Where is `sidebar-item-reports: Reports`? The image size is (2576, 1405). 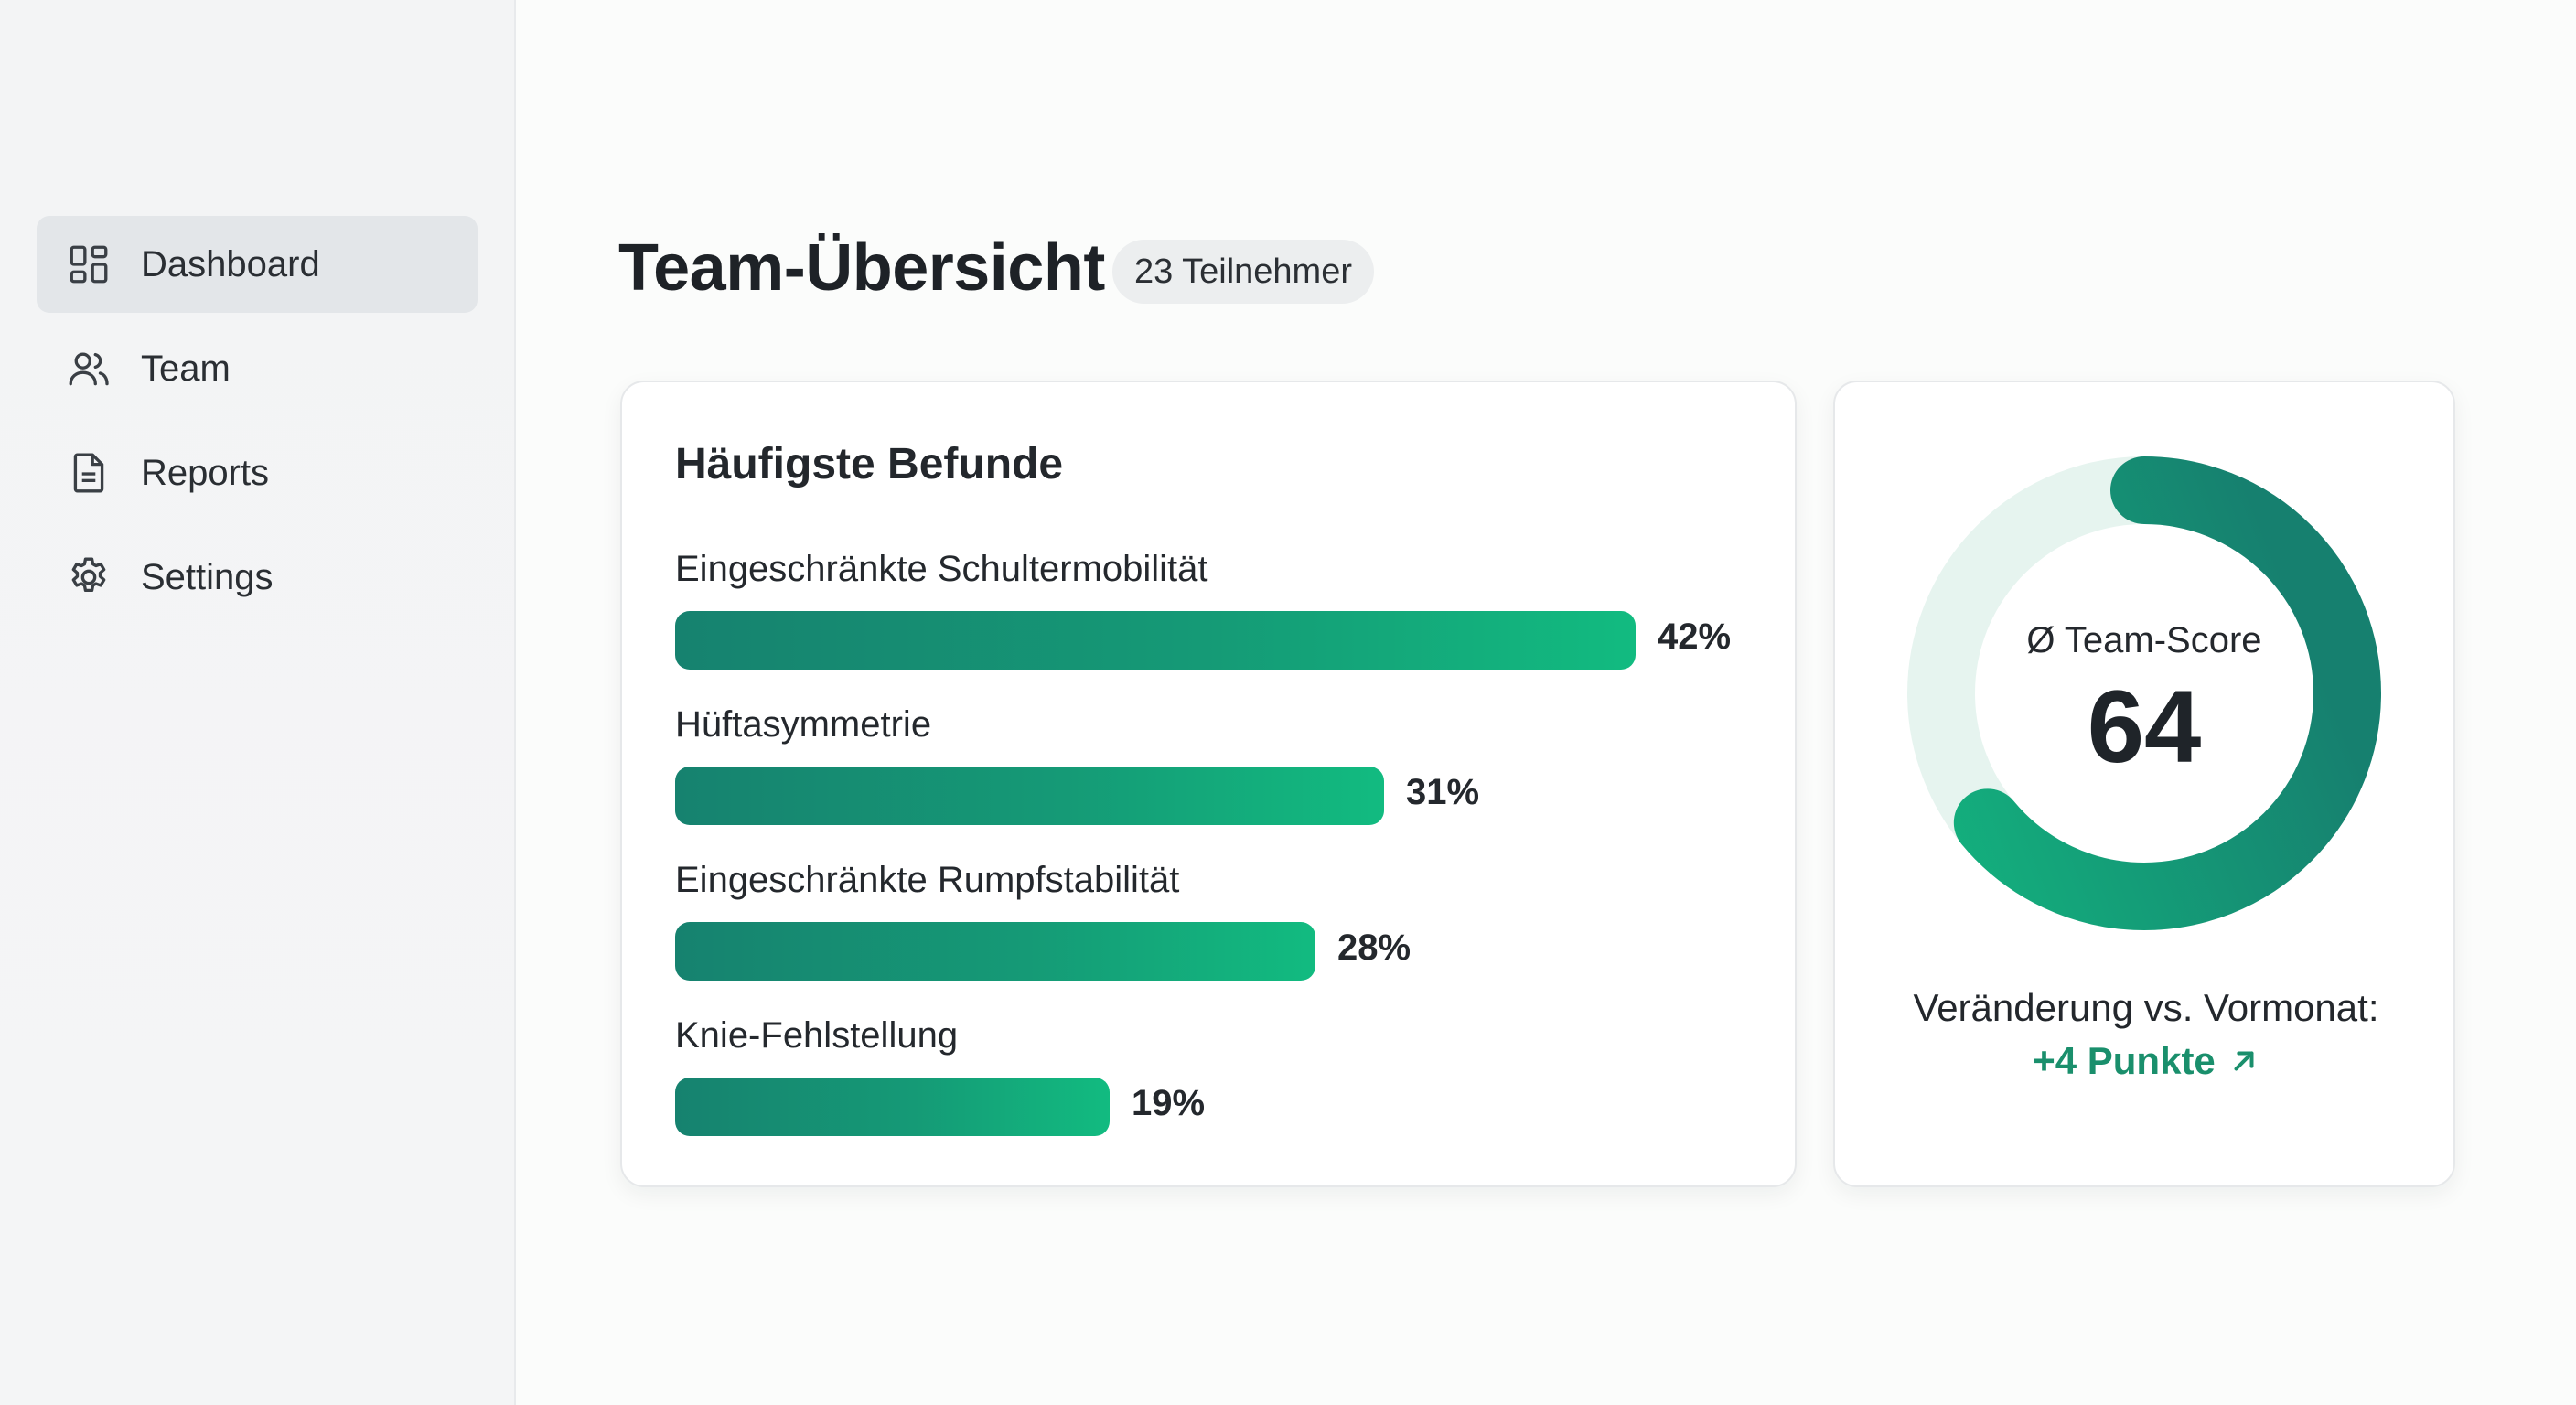
sidebar-item-reports: Reports is located at coordinates (257, 472).